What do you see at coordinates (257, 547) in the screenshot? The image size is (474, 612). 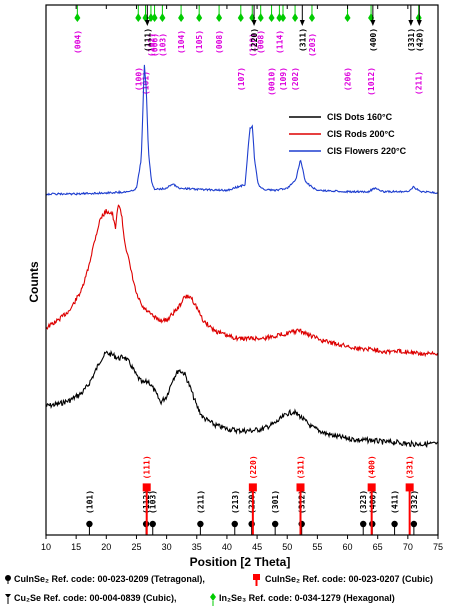 I see `x-tick-label: 45` at bounding box center [257, 547].